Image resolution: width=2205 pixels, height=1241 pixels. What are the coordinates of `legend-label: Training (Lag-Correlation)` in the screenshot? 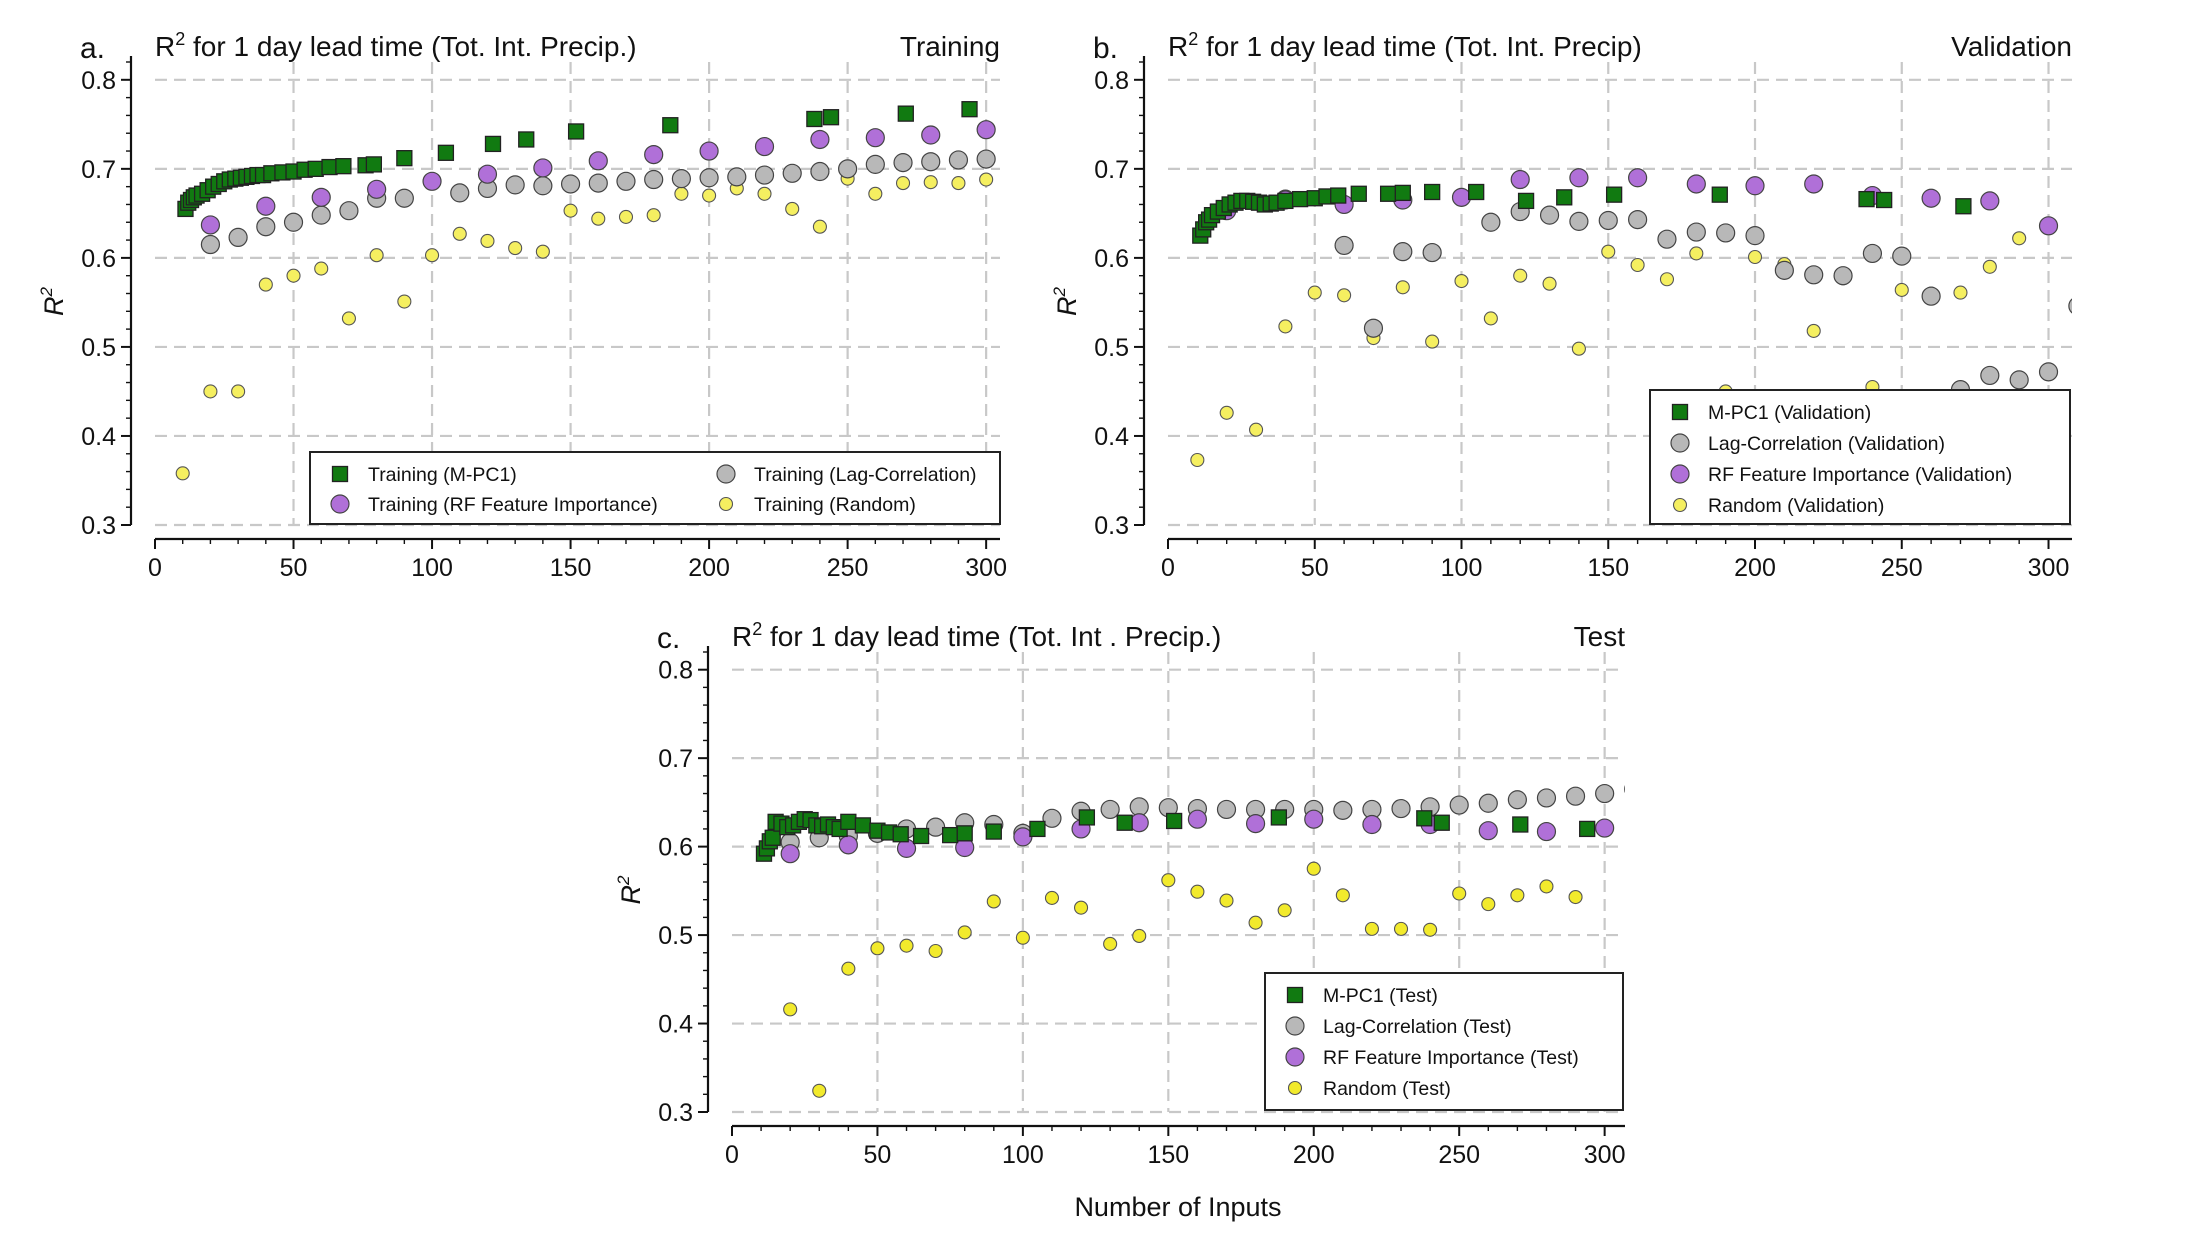 It's located at (865, 475).